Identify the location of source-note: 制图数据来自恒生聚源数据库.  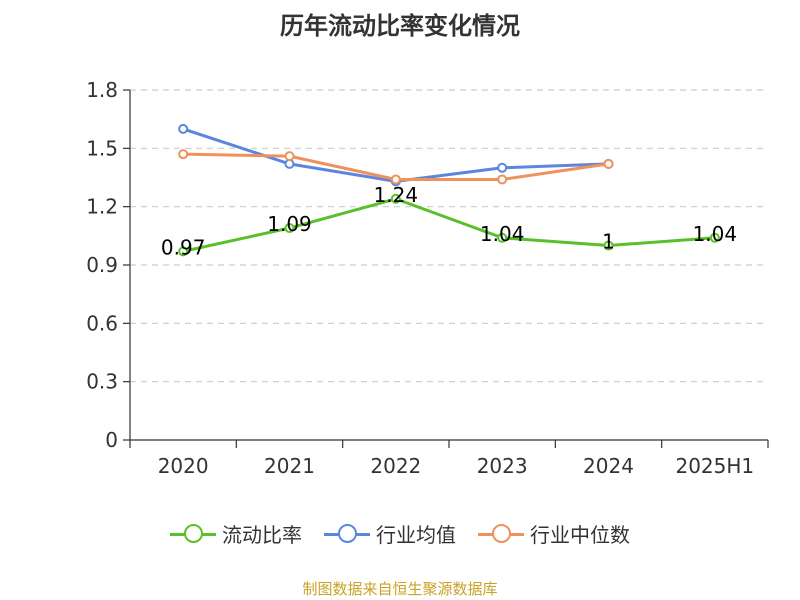
(400, 589).